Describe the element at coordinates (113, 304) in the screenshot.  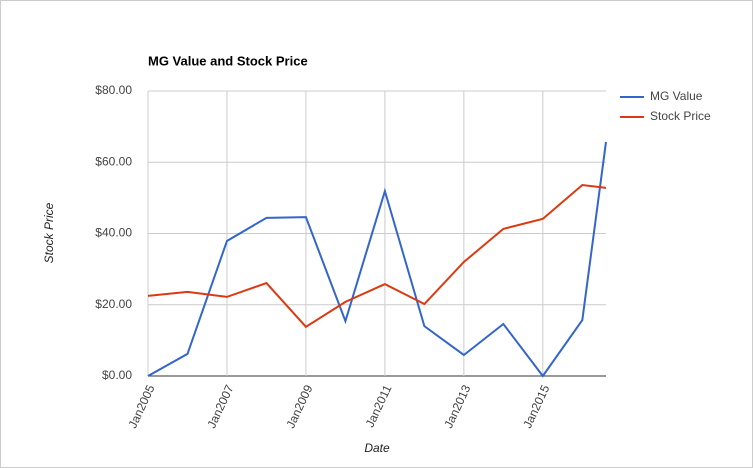
I see `y-tick-label: $20.00` at that location.